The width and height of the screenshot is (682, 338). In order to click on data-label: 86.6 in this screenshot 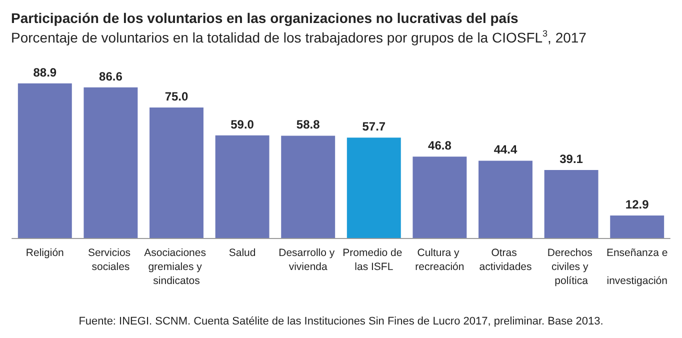, I will do `click(111, 76)`.